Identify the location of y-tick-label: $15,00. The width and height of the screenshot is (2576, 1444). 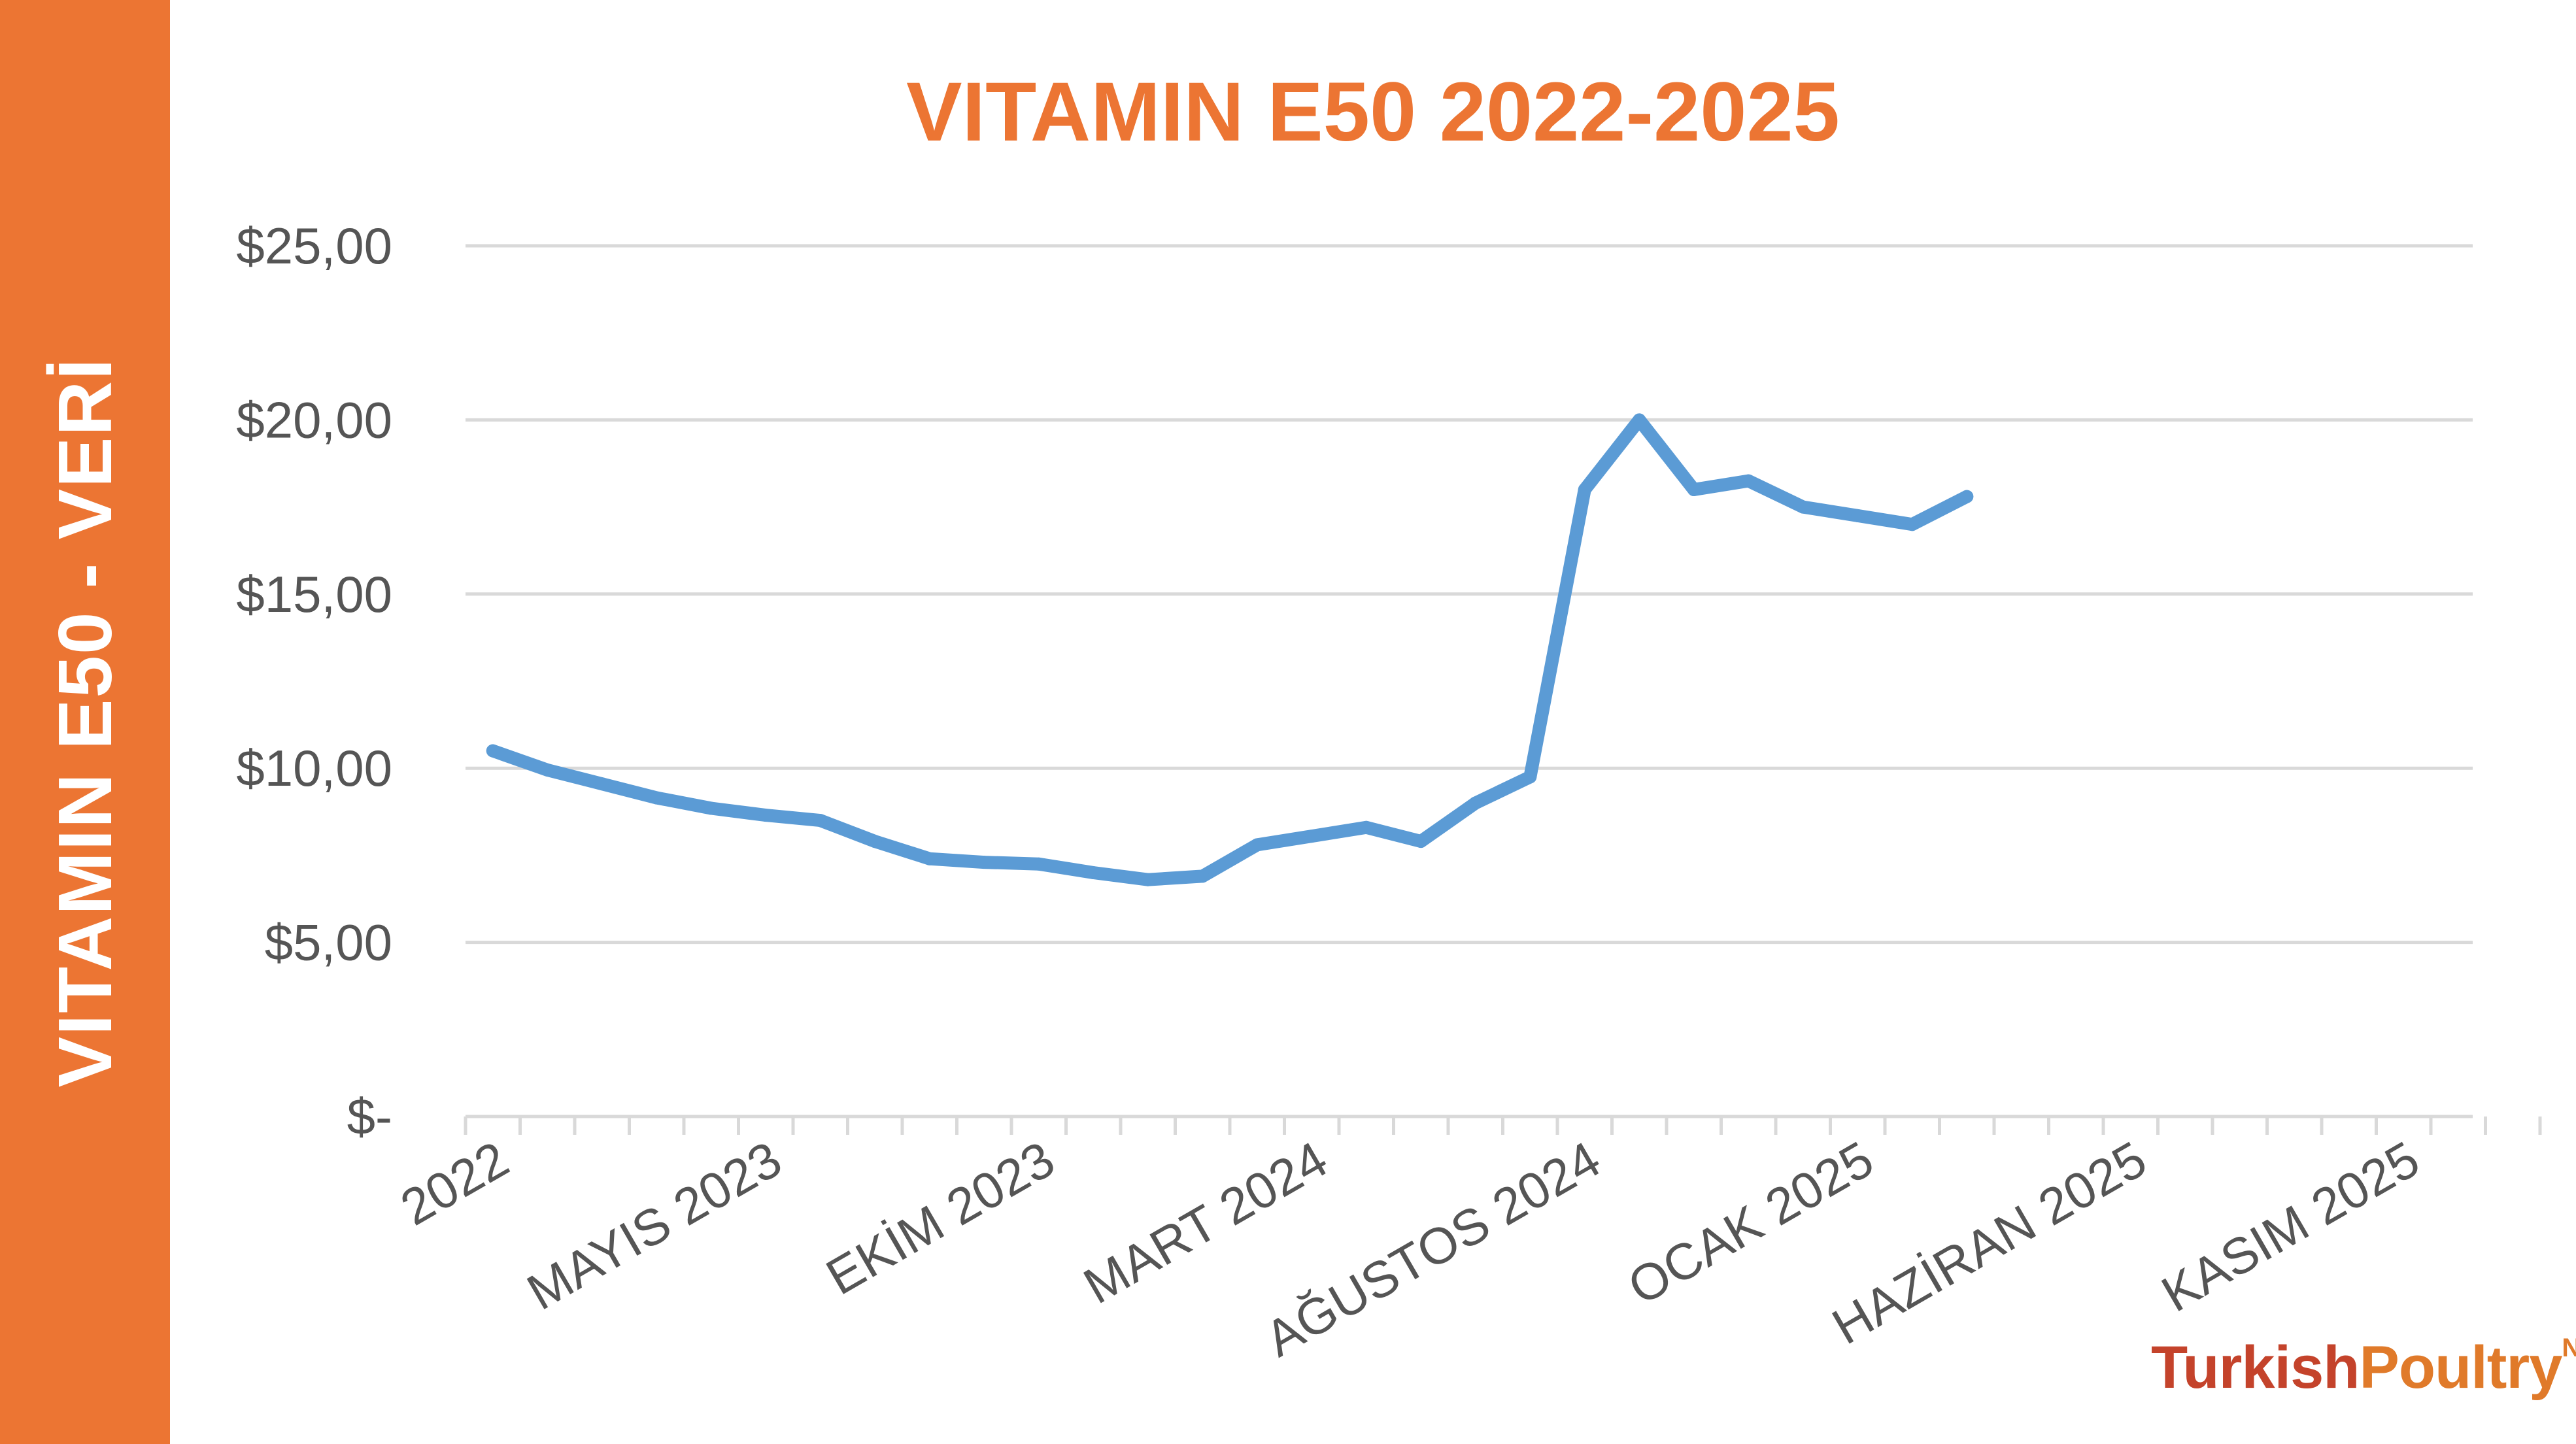
(314, 594).